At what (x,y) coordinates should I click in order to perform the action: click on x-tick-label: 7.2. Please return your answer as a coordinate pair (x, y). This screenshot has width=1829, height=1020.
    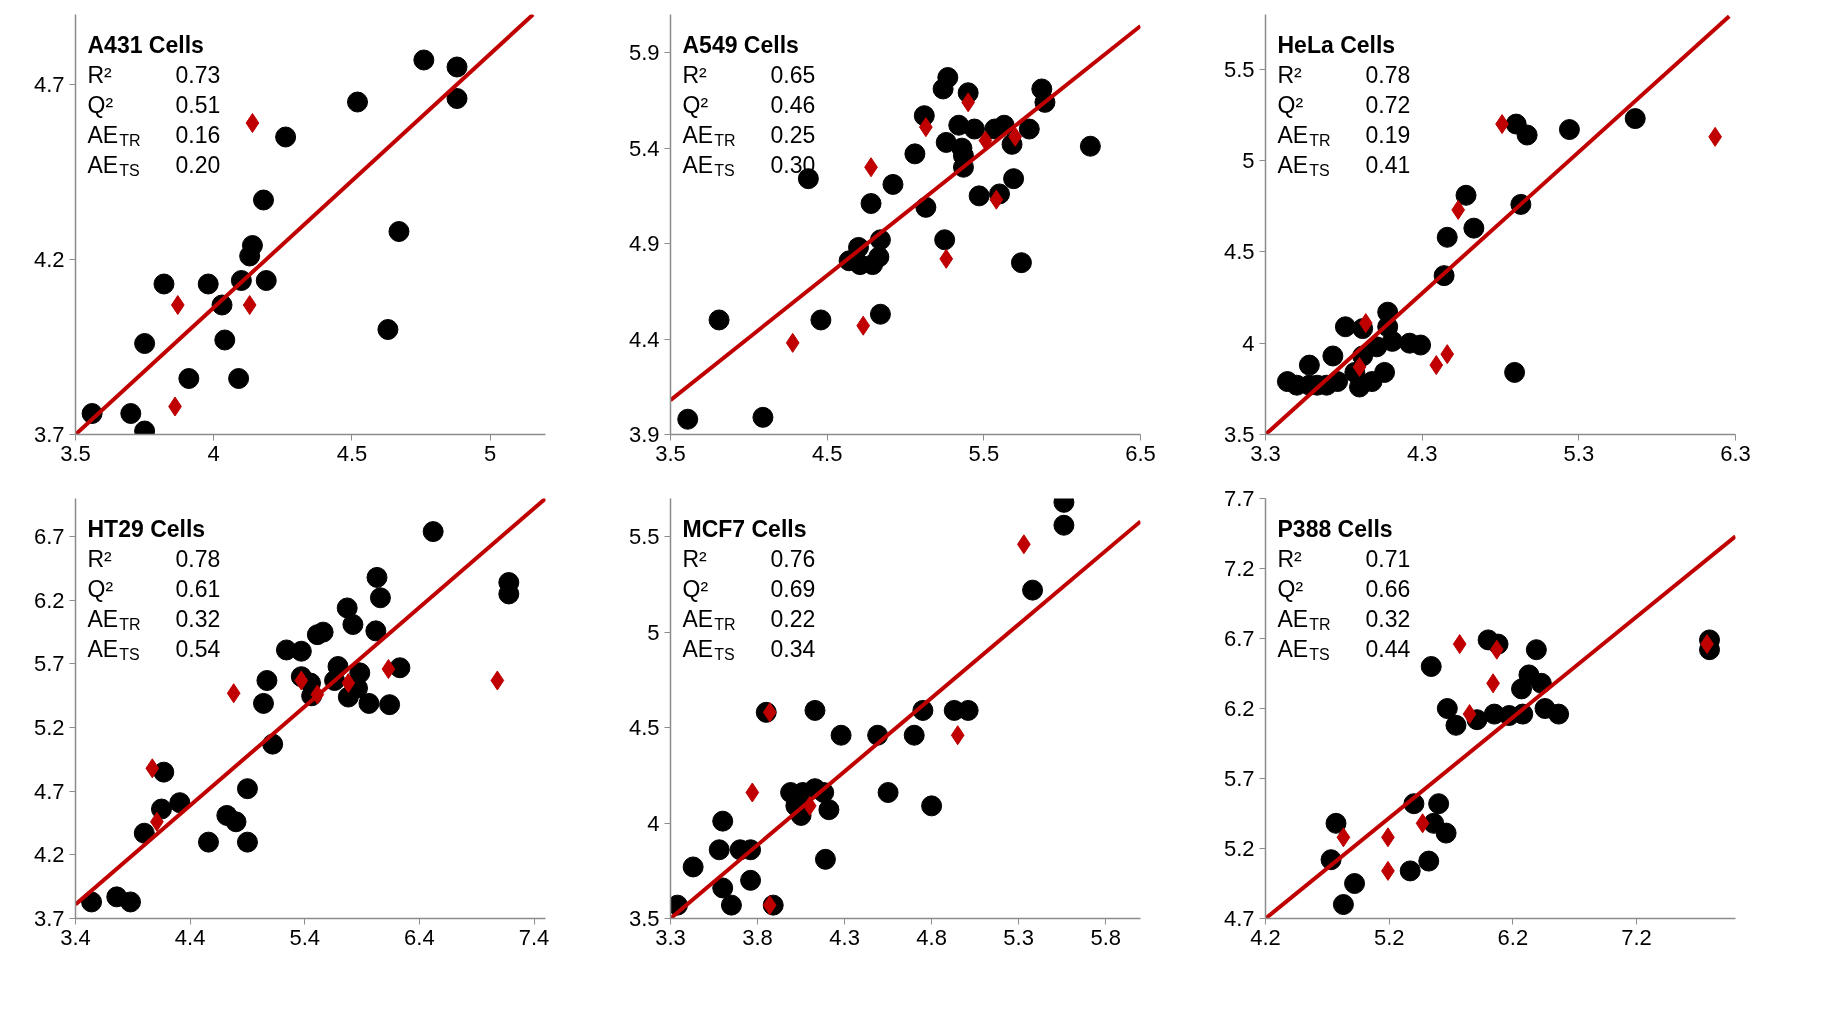
    Looking at the image, I should click on (1636, 937).